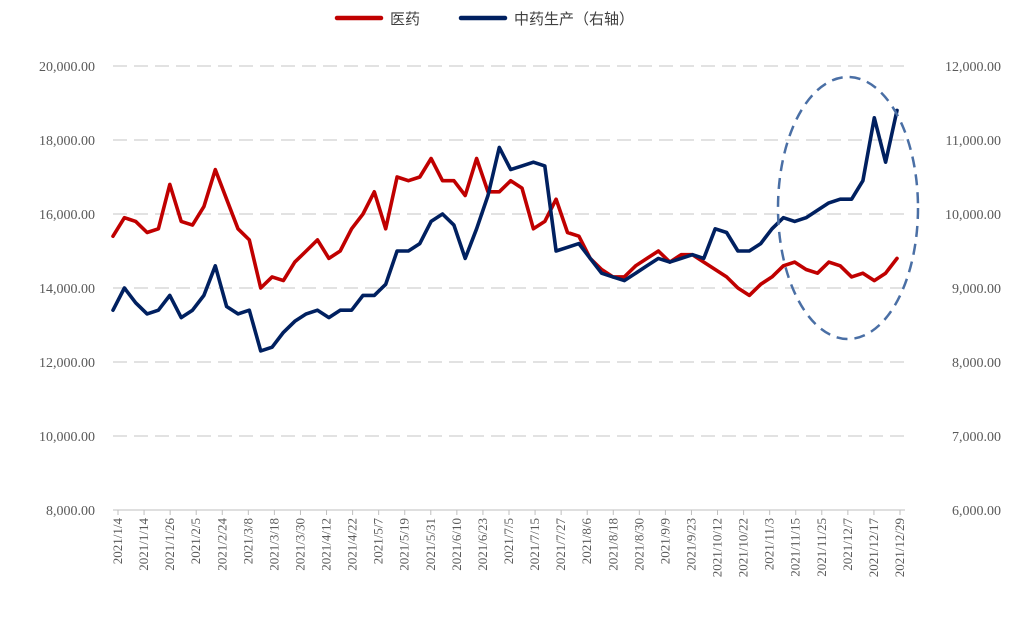 This screenshot has height=630, width=1017. I want to click on x-tick-label: 2021/5/7, so click(378, 541).